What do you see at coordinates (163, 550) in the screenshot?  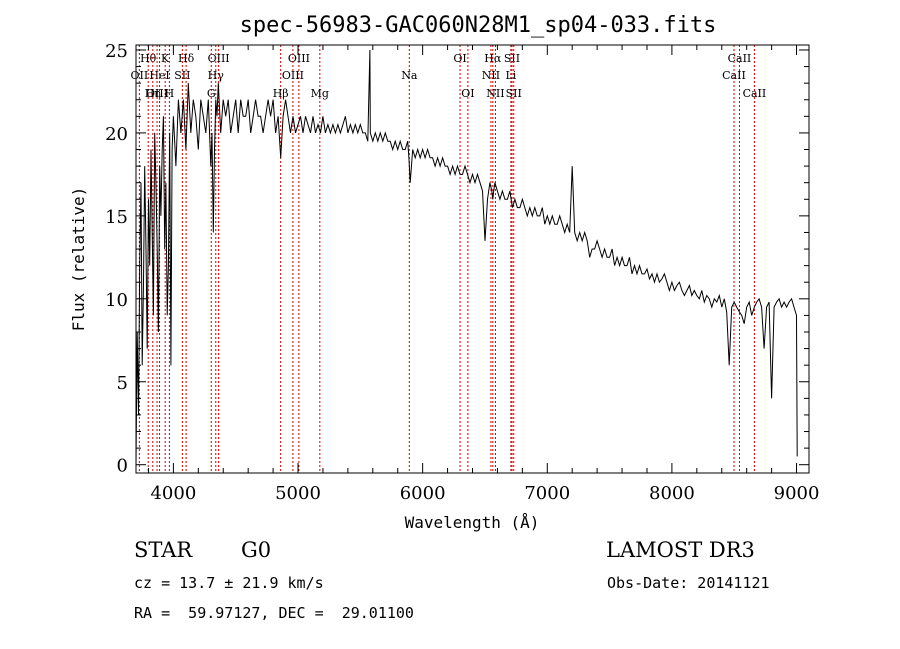 I see `object-class: STAR` at bounding box center [163, 550].